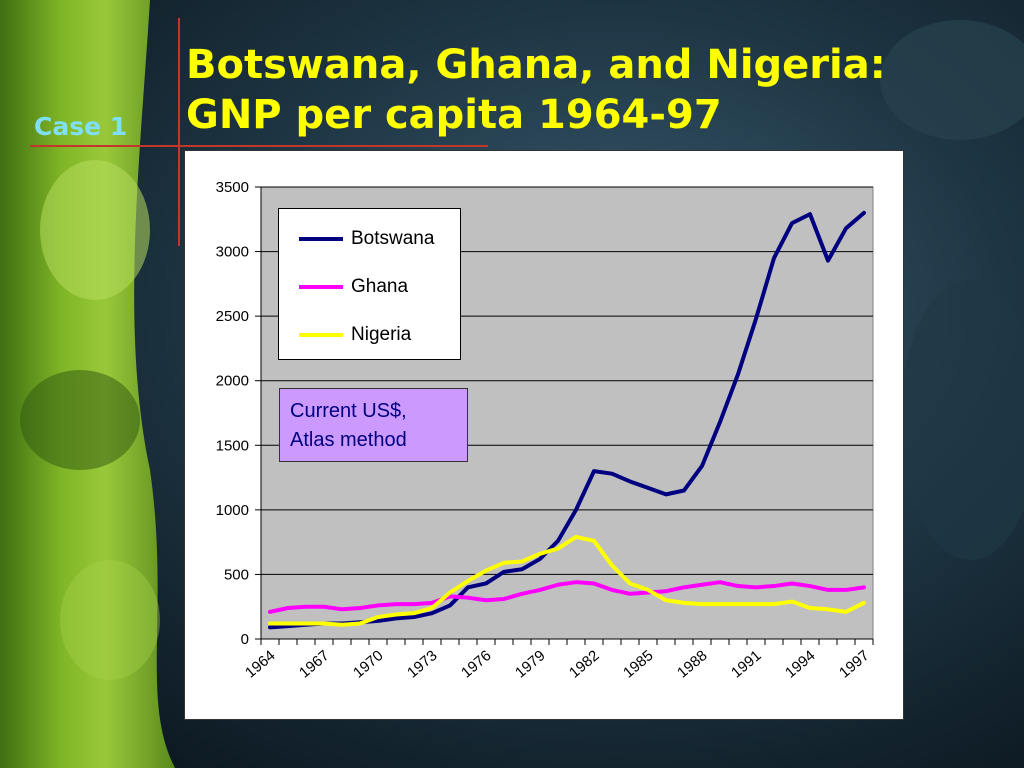 The image size is (1024, 768). Describe the element at coordinates (638, 664) in the screenshot. I see `x-tick-label: 1985` at that location.